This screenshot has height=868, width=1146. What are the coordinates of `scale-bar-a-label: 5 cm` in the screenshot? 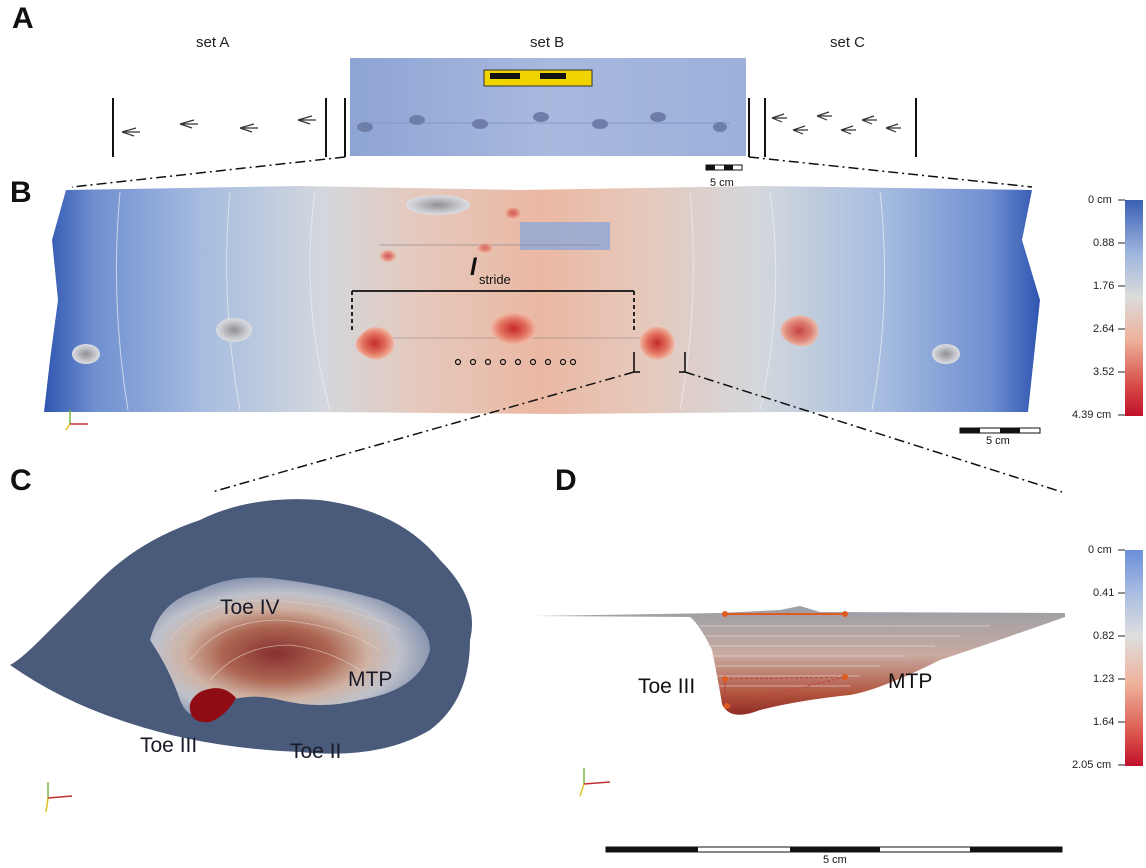 It's located at (722, 183).